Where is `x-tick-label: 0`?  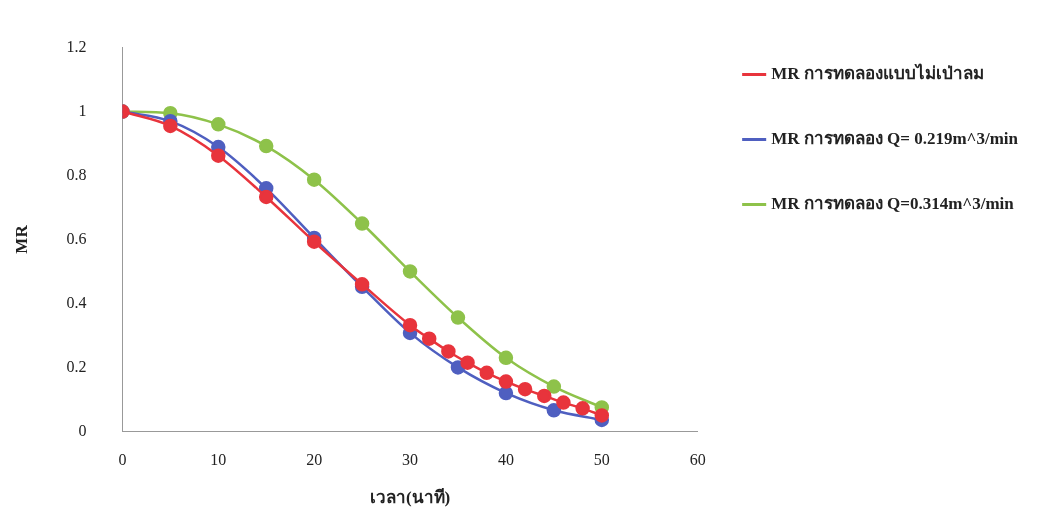
x-tick-label: 0 is located at coordinates (122, 460).